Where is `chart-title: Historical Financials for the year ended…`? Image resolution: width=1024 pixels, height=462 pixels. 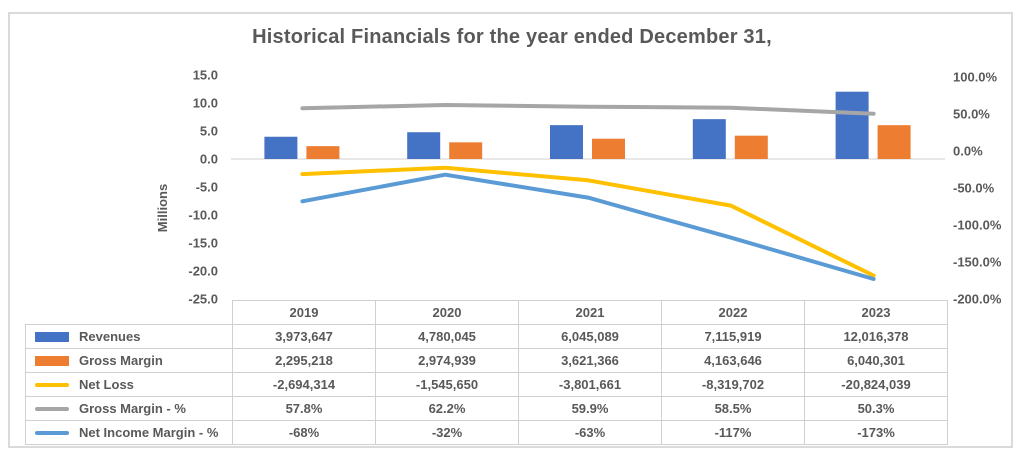 chart-title: Historical Financials for the year ended… is located at coordinates (512, 37).